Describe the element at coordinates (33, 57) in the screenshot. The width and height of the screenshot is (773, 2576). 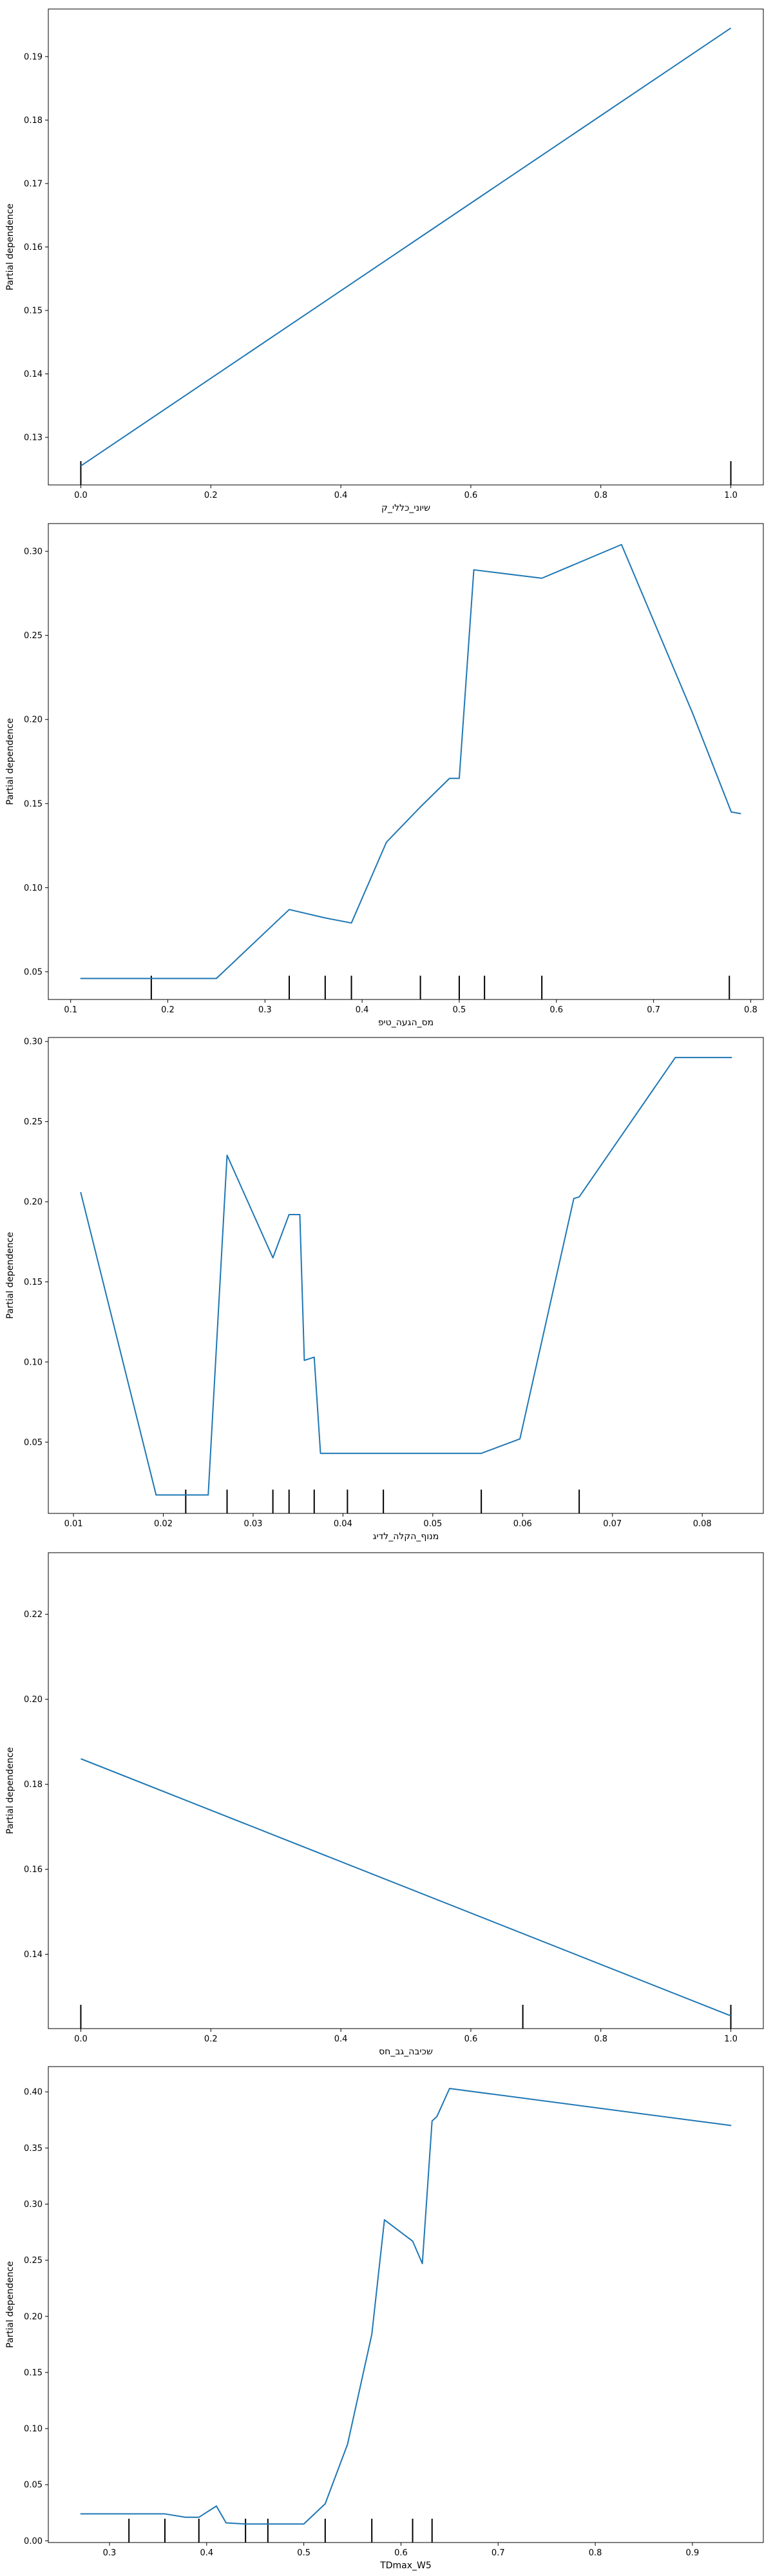
I see `y-tick-label: 0.19` at that location.